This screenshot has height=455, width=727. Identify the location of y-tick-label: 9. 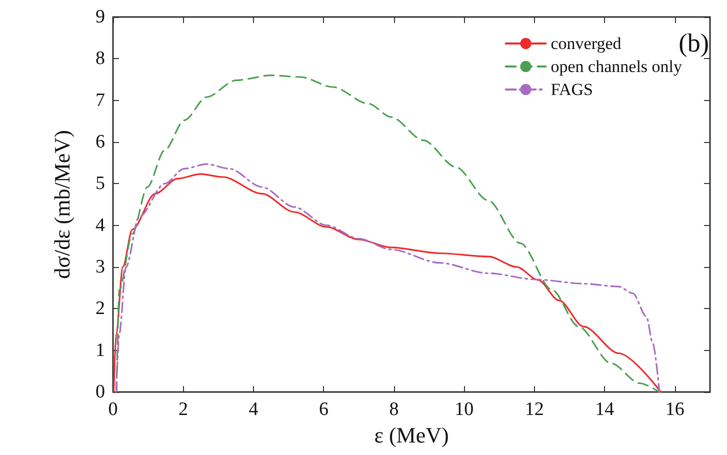
(100, 17).